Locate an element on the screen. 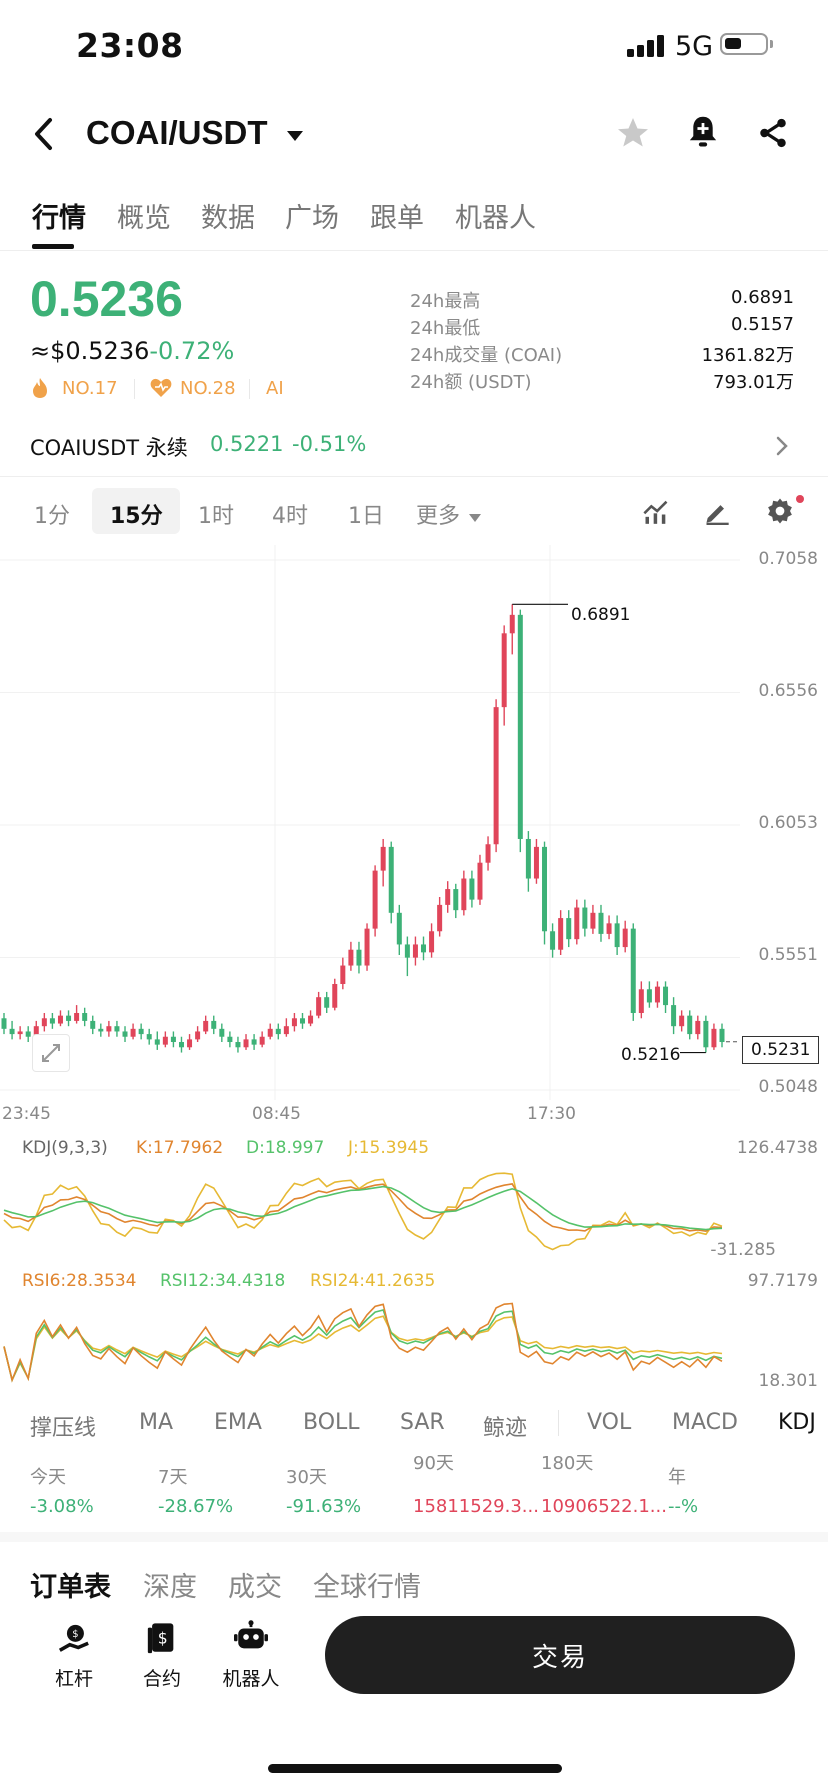 The height and width of the screenshot is (1792, 828). kdj-j: J:15.3945 is located at coordinates (389, 1148).